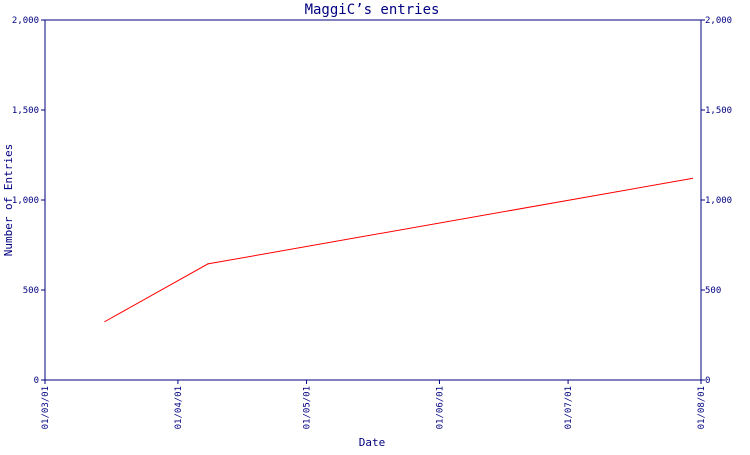 The image size is (750, 455). I want to click on x-tick-label: 01/05/01, so click(308, 407).